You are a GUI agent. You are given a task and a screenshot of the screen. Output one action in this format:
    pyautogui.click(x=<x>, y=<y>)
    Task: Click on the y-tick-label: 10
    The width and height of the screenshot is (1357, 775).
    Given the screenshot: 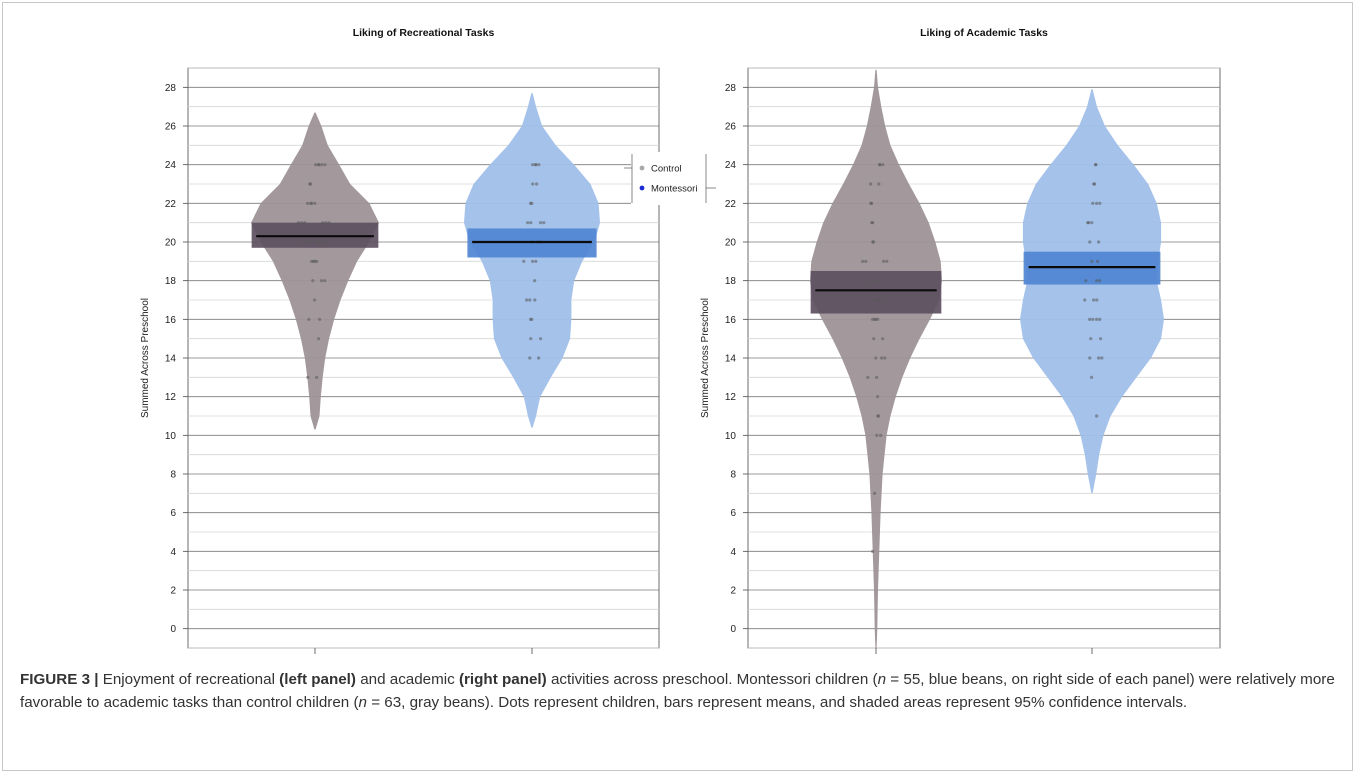 What is the action you would take?
    pyautogui.click(x=171, y=436)
    